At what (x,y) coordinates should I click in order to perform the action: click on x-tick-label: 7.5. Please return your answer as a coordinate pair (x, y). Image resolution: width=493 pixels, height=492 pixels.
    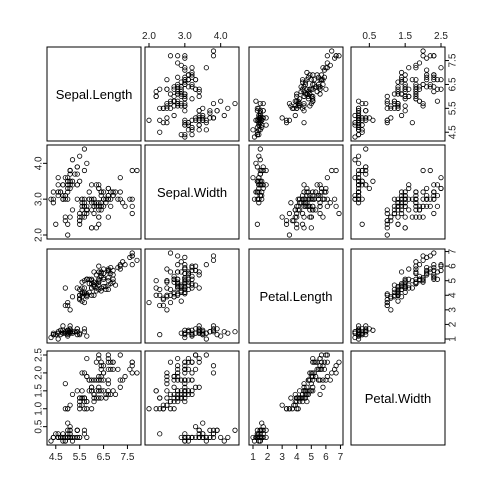
    Looking at the image, I should click on (127, 457).